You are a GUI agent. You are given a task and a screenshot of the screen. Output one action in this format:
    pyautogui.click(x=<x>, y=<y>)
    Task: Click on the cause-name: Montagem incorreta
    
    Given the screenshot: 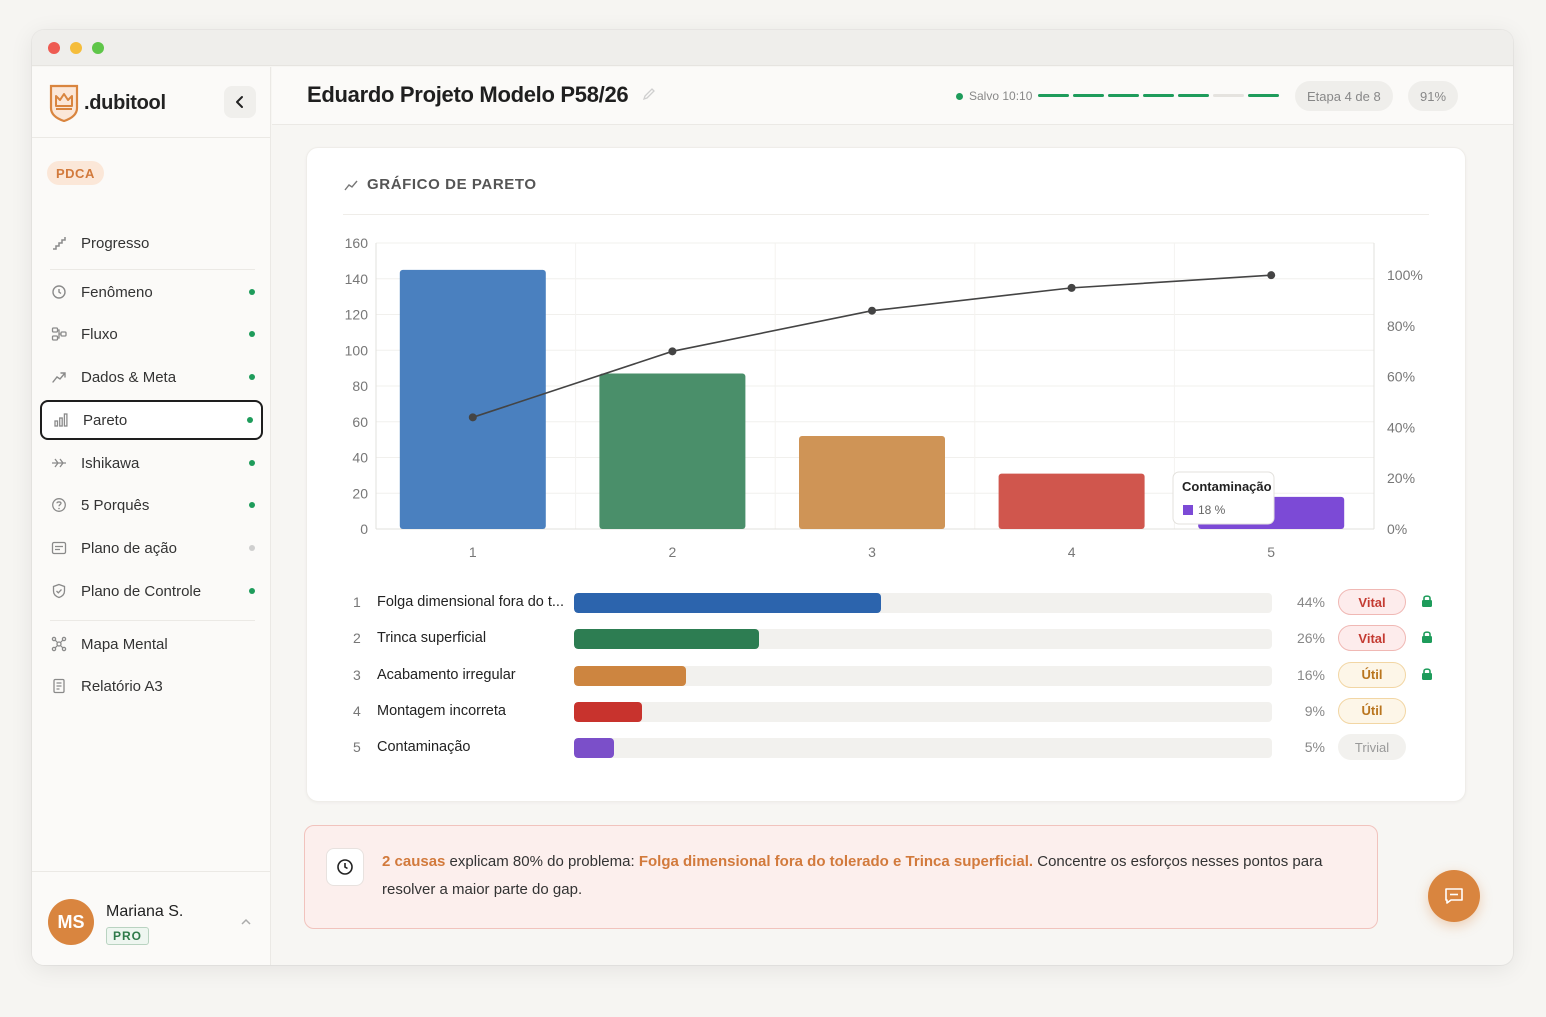 What is the action you would take?
    pyautogui.click(x=441, y=710)
    